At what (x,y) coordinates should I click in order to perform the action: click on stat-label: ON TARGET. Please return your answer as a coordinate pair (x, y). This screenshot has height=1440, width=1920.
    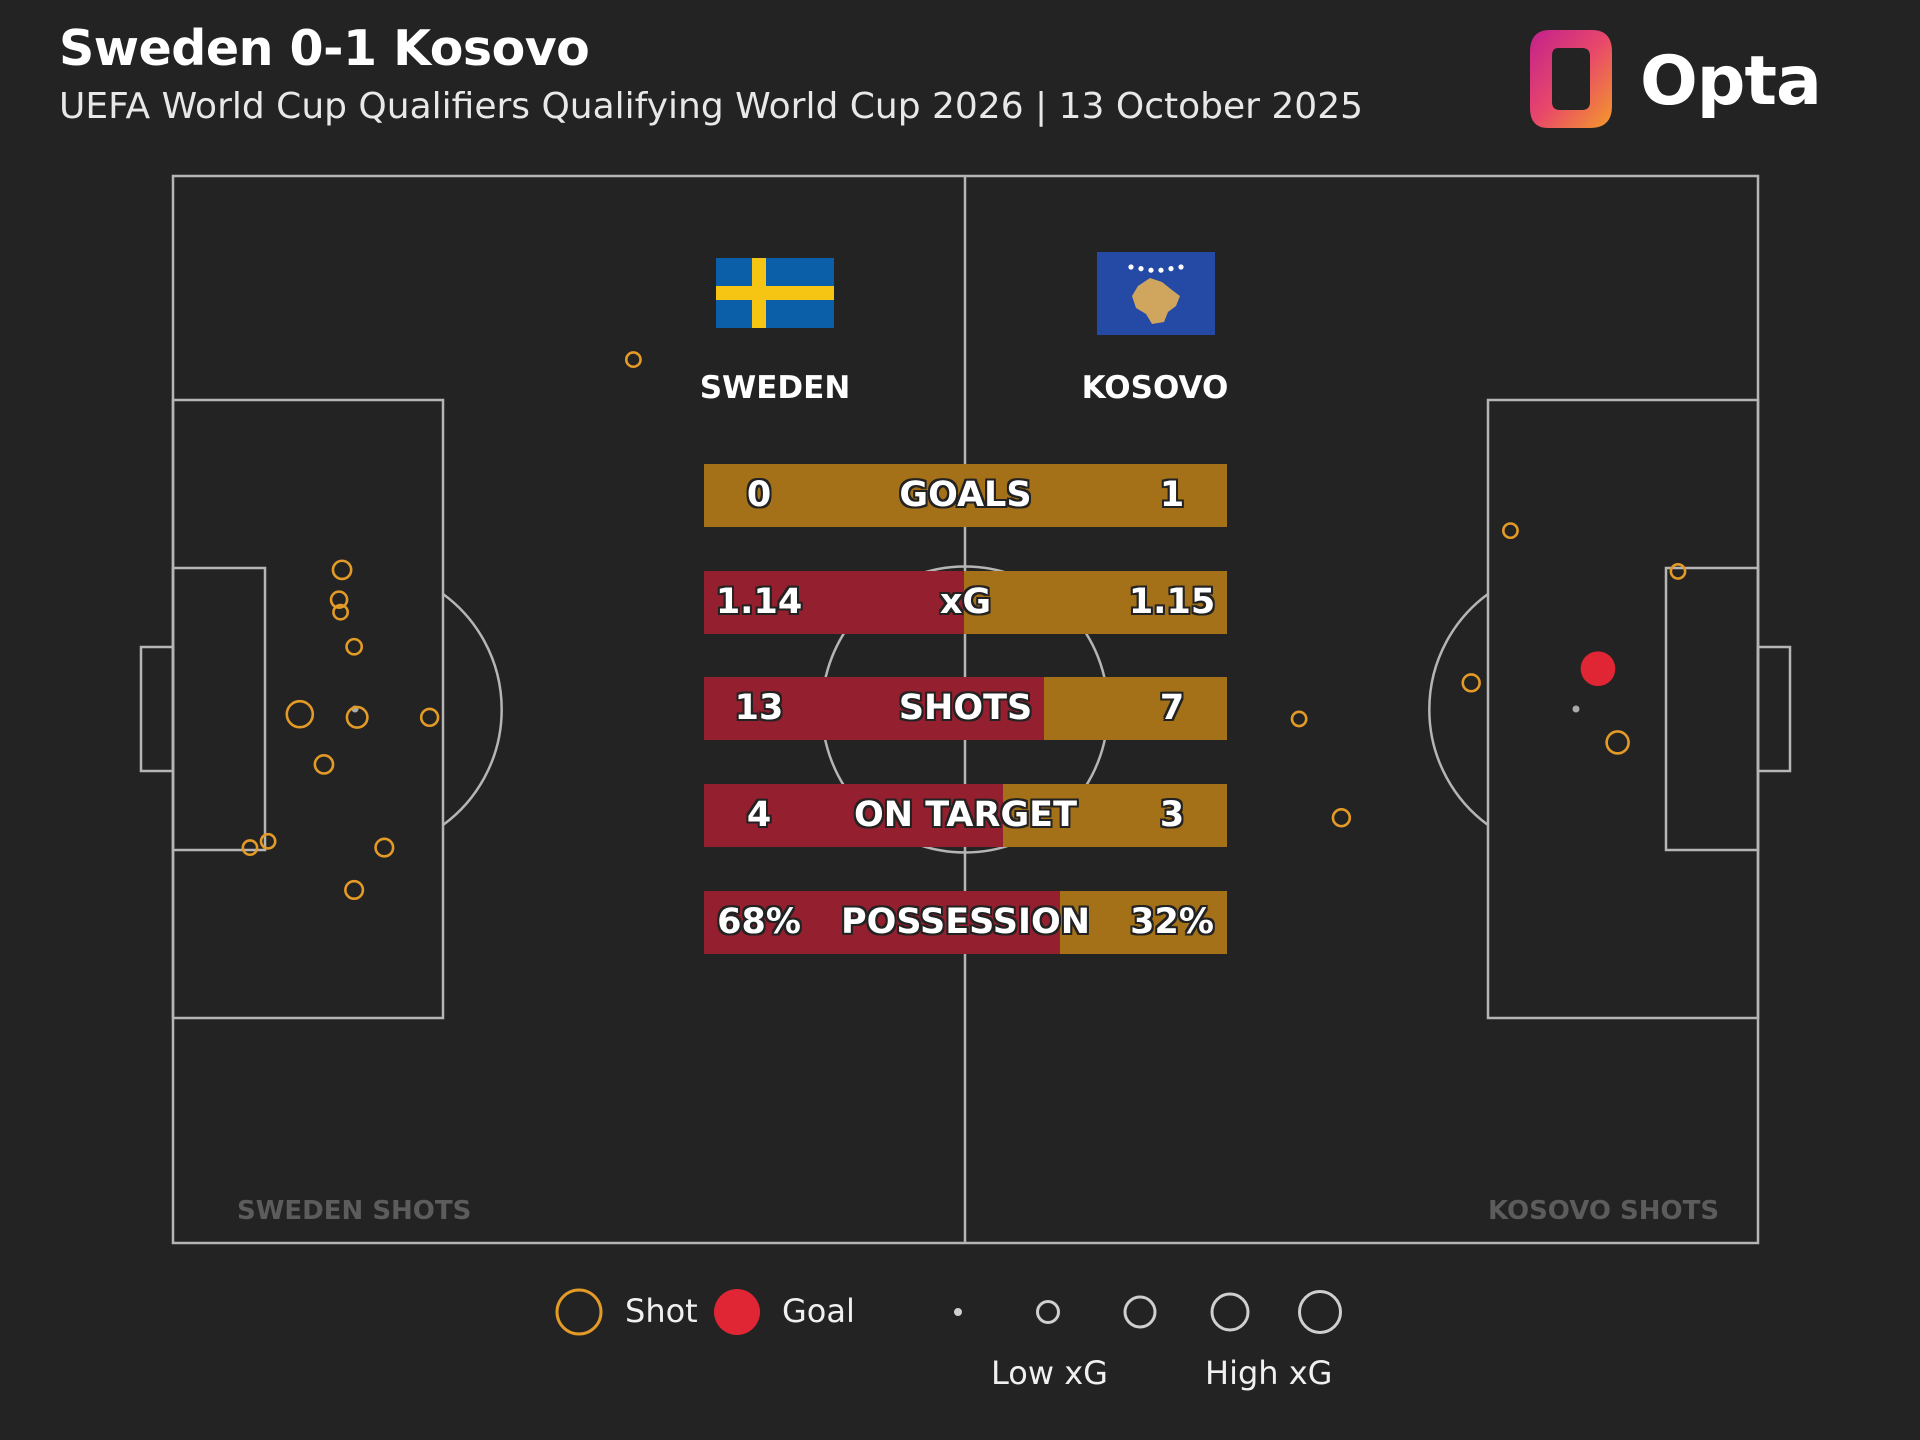
    Looking at the image, I should click on (965, 815).